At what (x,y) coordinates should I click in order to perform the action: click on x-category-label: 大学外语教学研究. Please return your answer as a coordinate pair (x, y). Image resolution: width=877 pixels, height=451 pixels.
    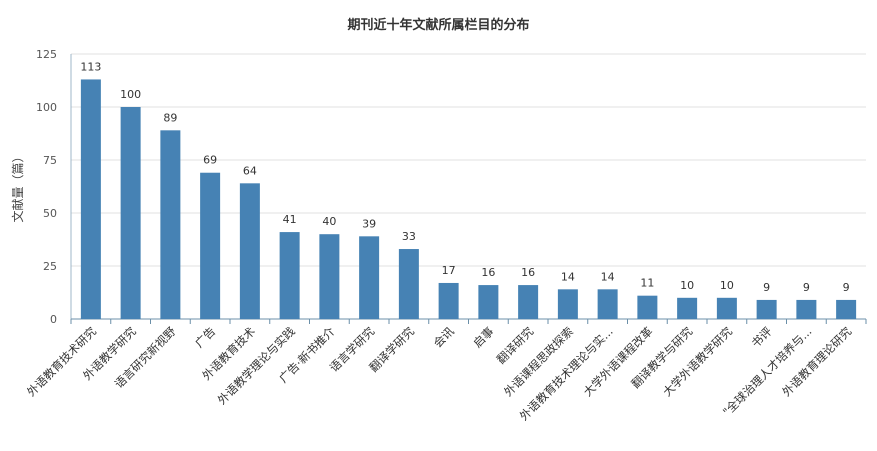
    Looking at the image, I should click on (697, 361).